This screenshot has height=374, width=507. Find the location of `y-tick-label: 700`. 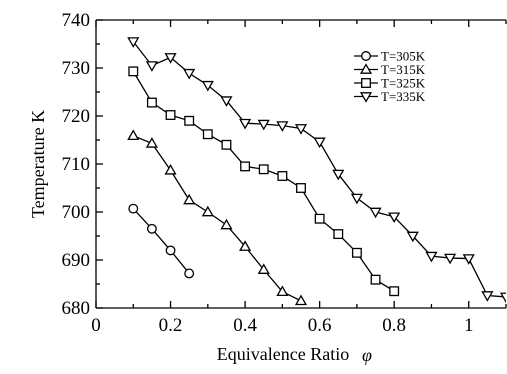

y-tick-label: 700 is located at coordinates (76, 212).